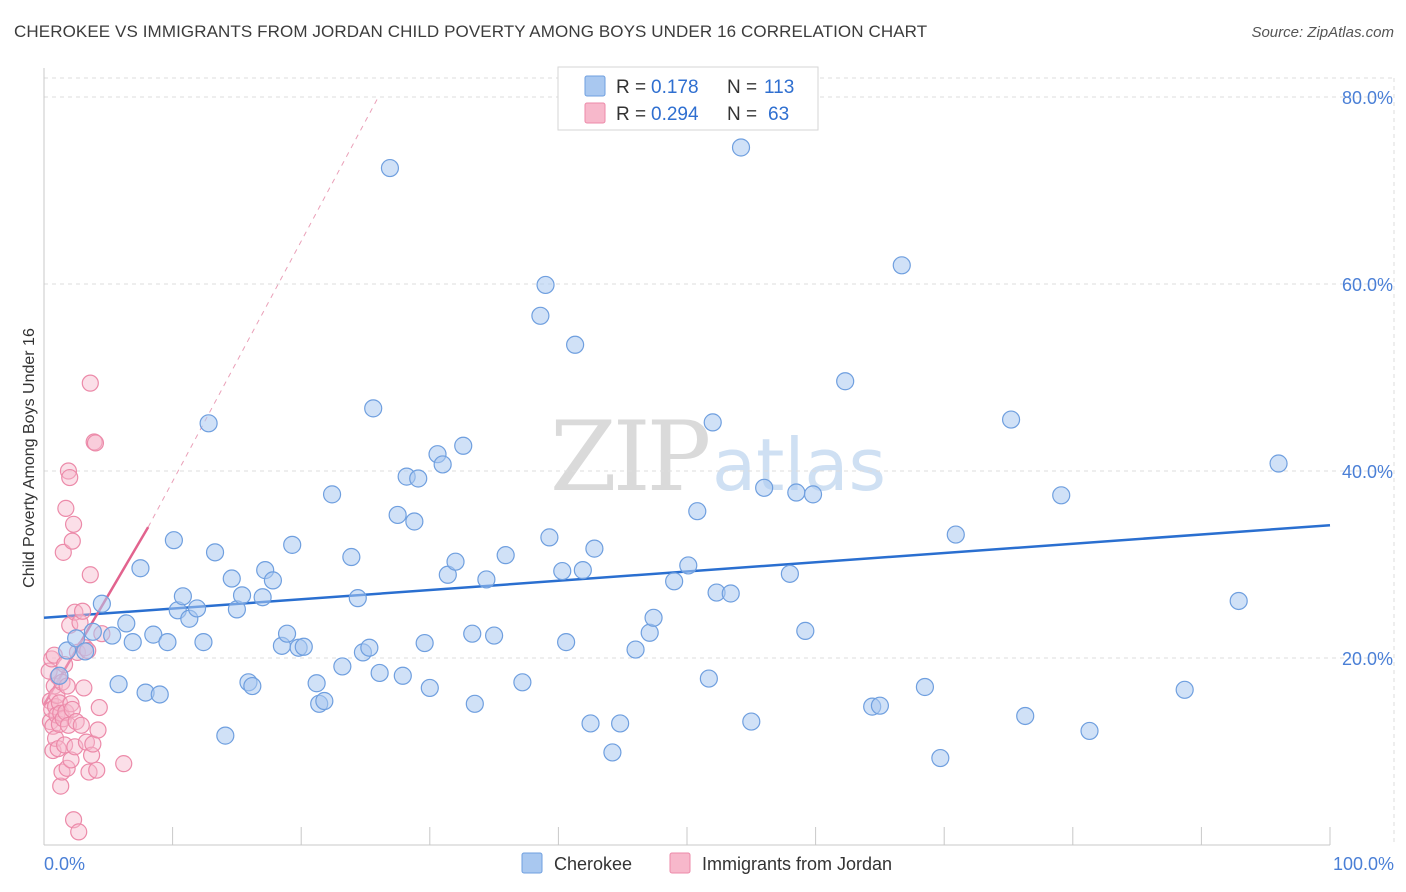  Describe the element at coordinates (1367, 378) in the screenshot. I see `y-tick-labels: 20.0% 40.0% 60.0% 80.0%` at that location.